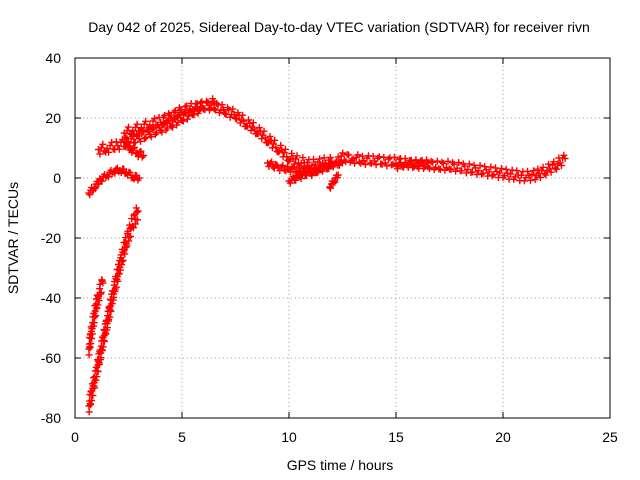  What do you see at coordinates (51, 418) in the screenshot?
I see `y-tick-label: -80` at bounding box center [51, 418].